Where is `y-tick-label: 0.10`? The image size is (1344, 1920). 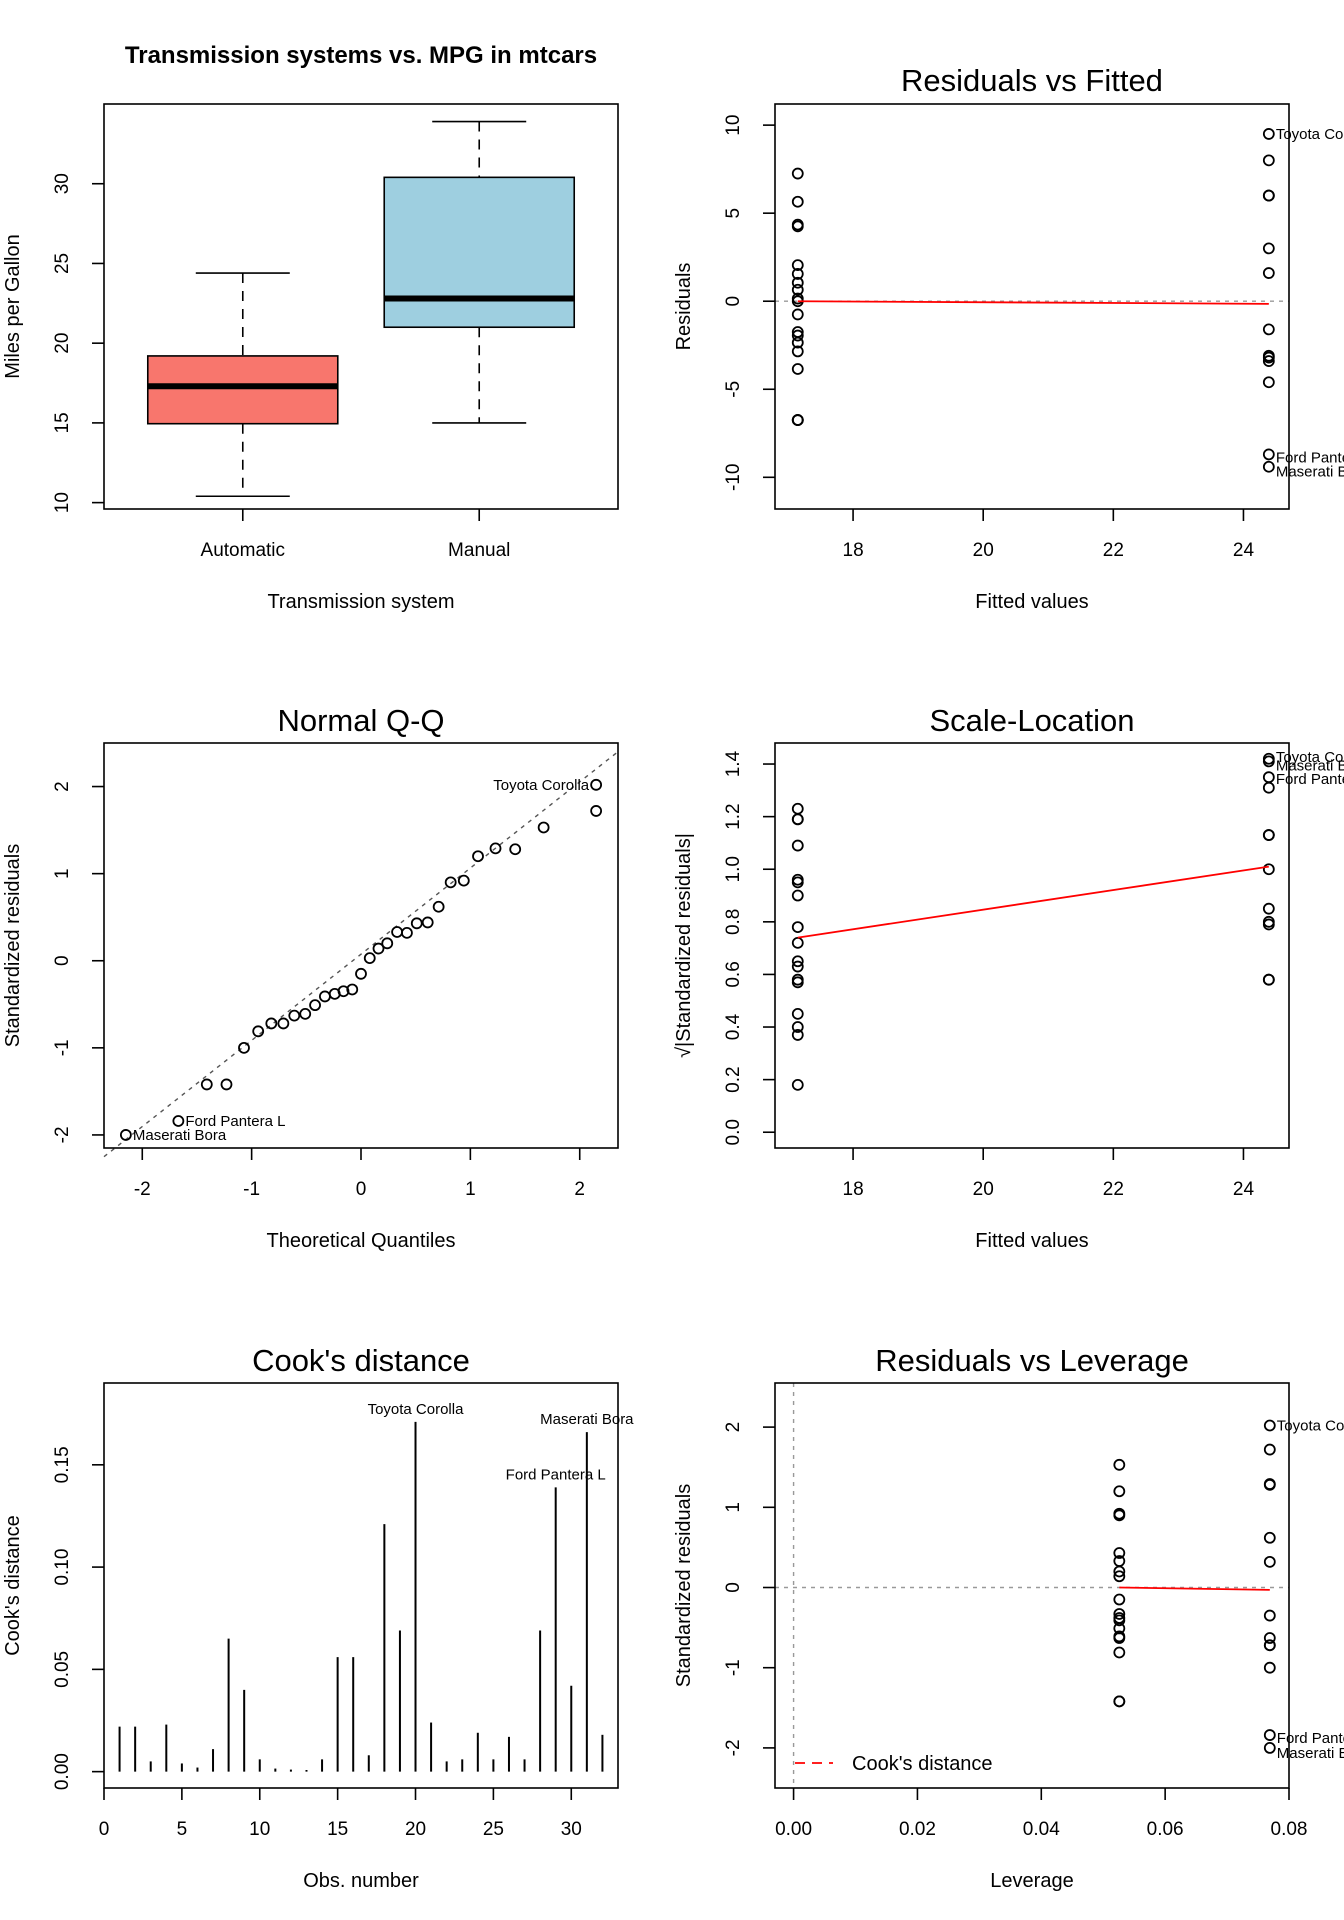
y-tick-label: 0.10 is located at coordinates (62, 1567).